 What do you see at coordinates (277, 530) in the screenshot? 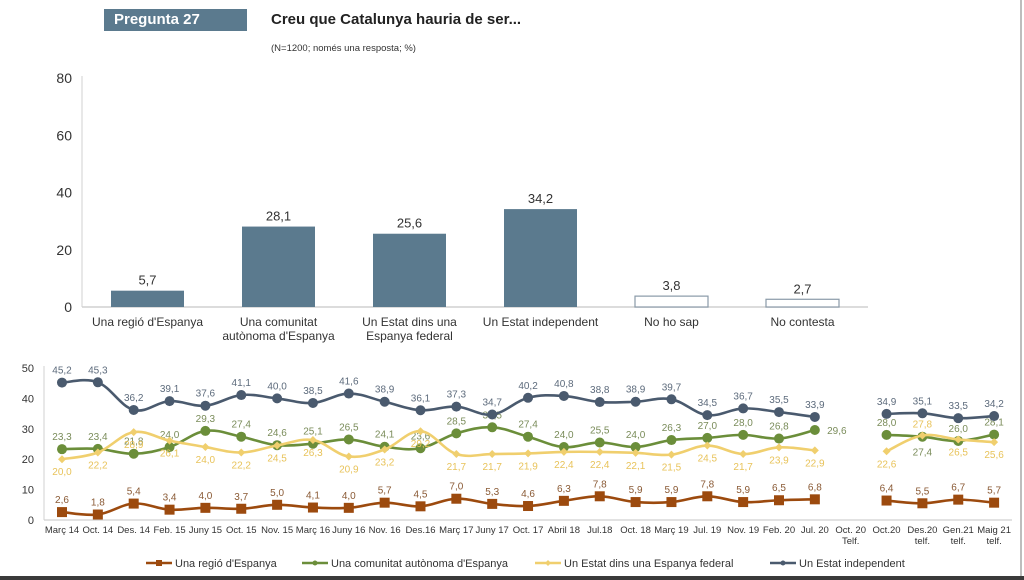
I see `line-x-tick-label: Nov. 15` at bounding box center [277, 530].